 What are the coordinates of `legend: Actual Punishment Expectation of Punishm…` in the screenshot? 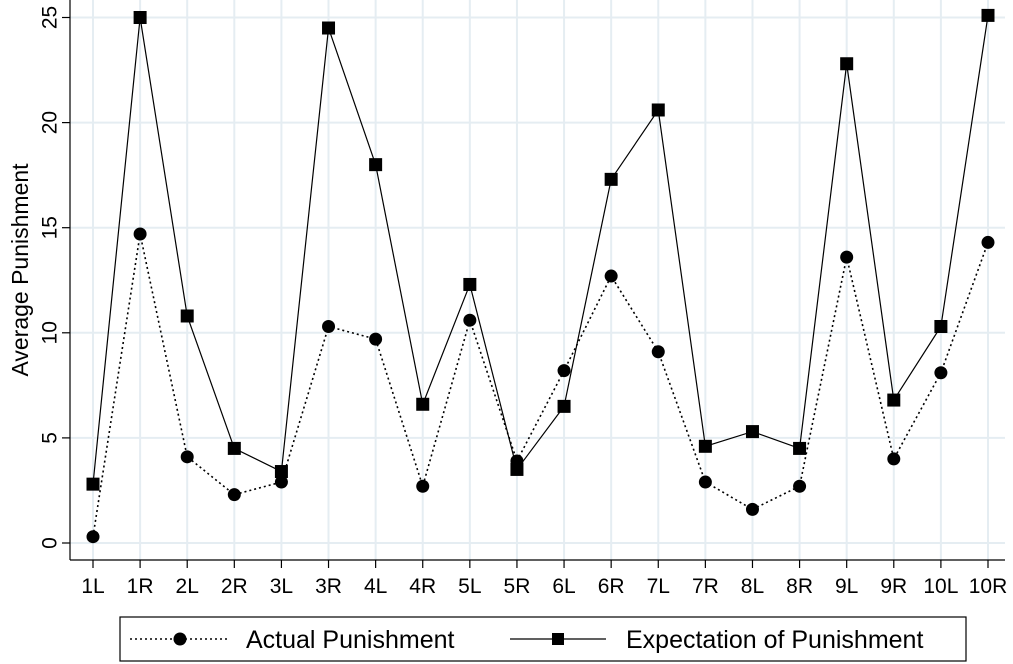 It's located at (543, 639).